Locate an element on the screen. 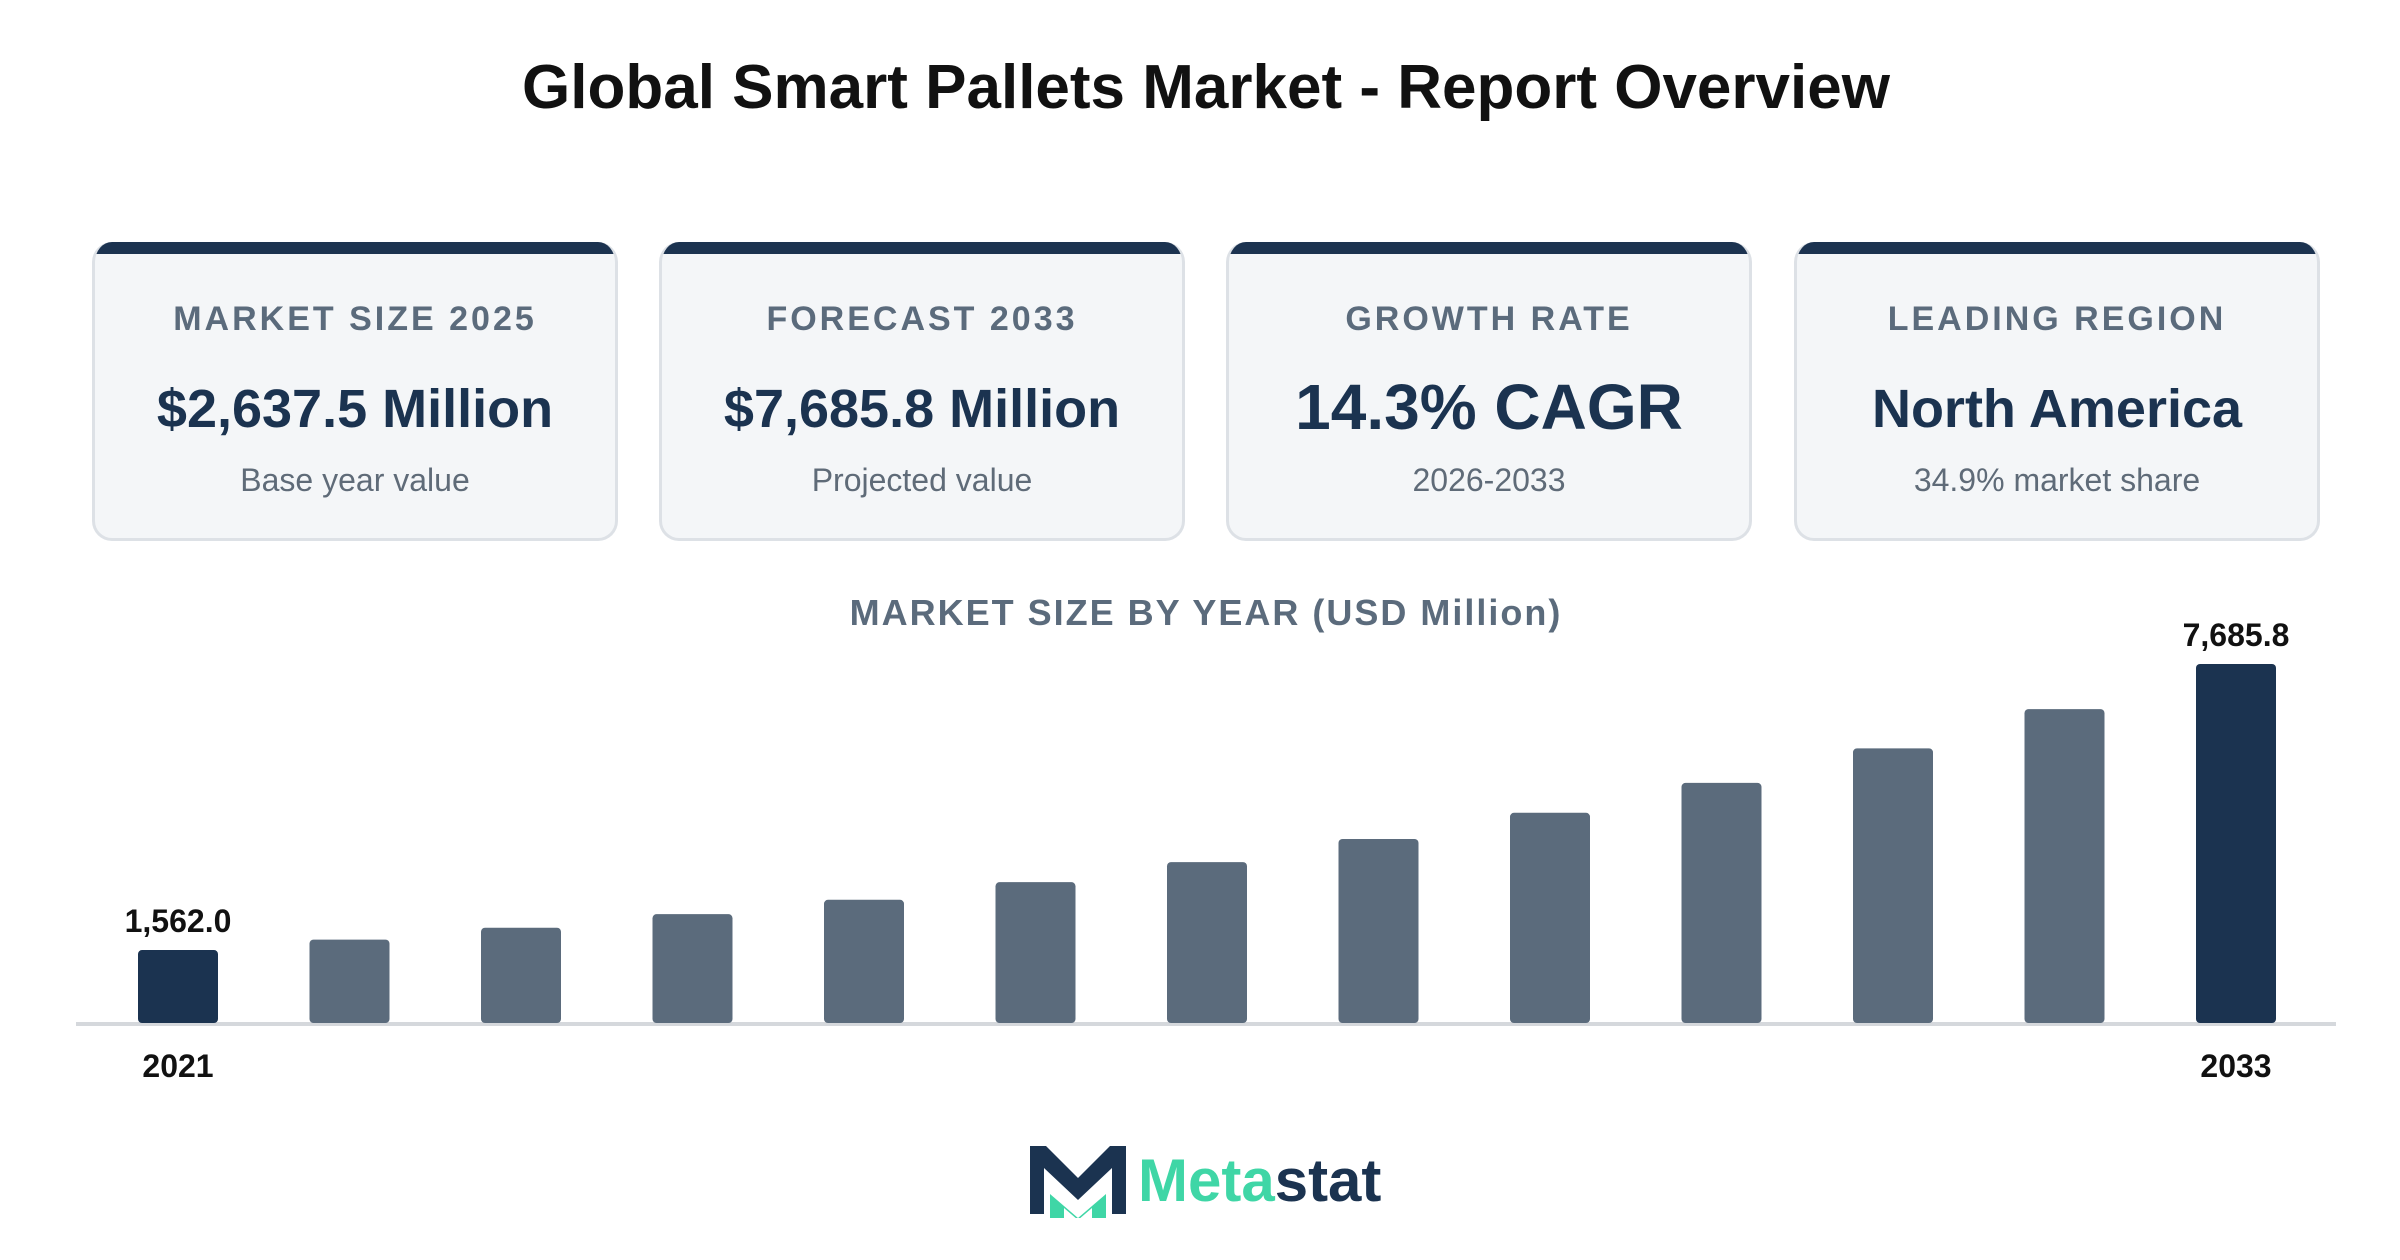 This screenshot has height=1260, width=2400. bar-2026 is located at coordinates (1035, 952).